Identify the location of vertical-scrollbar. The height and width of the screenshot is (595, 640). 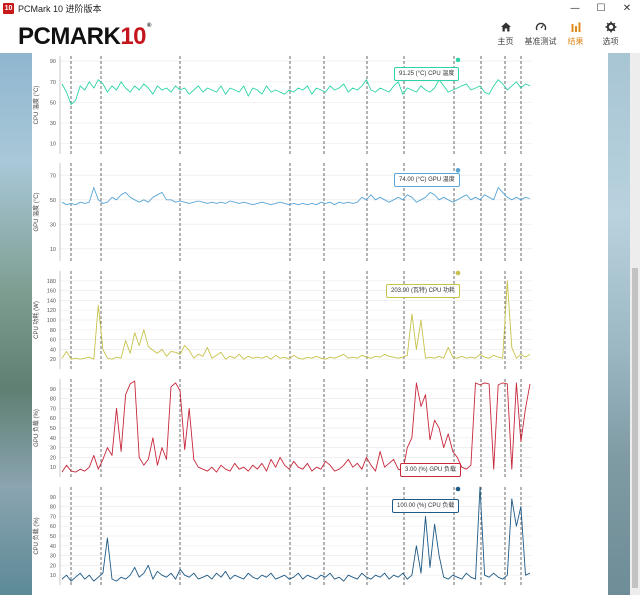
(635, 324).